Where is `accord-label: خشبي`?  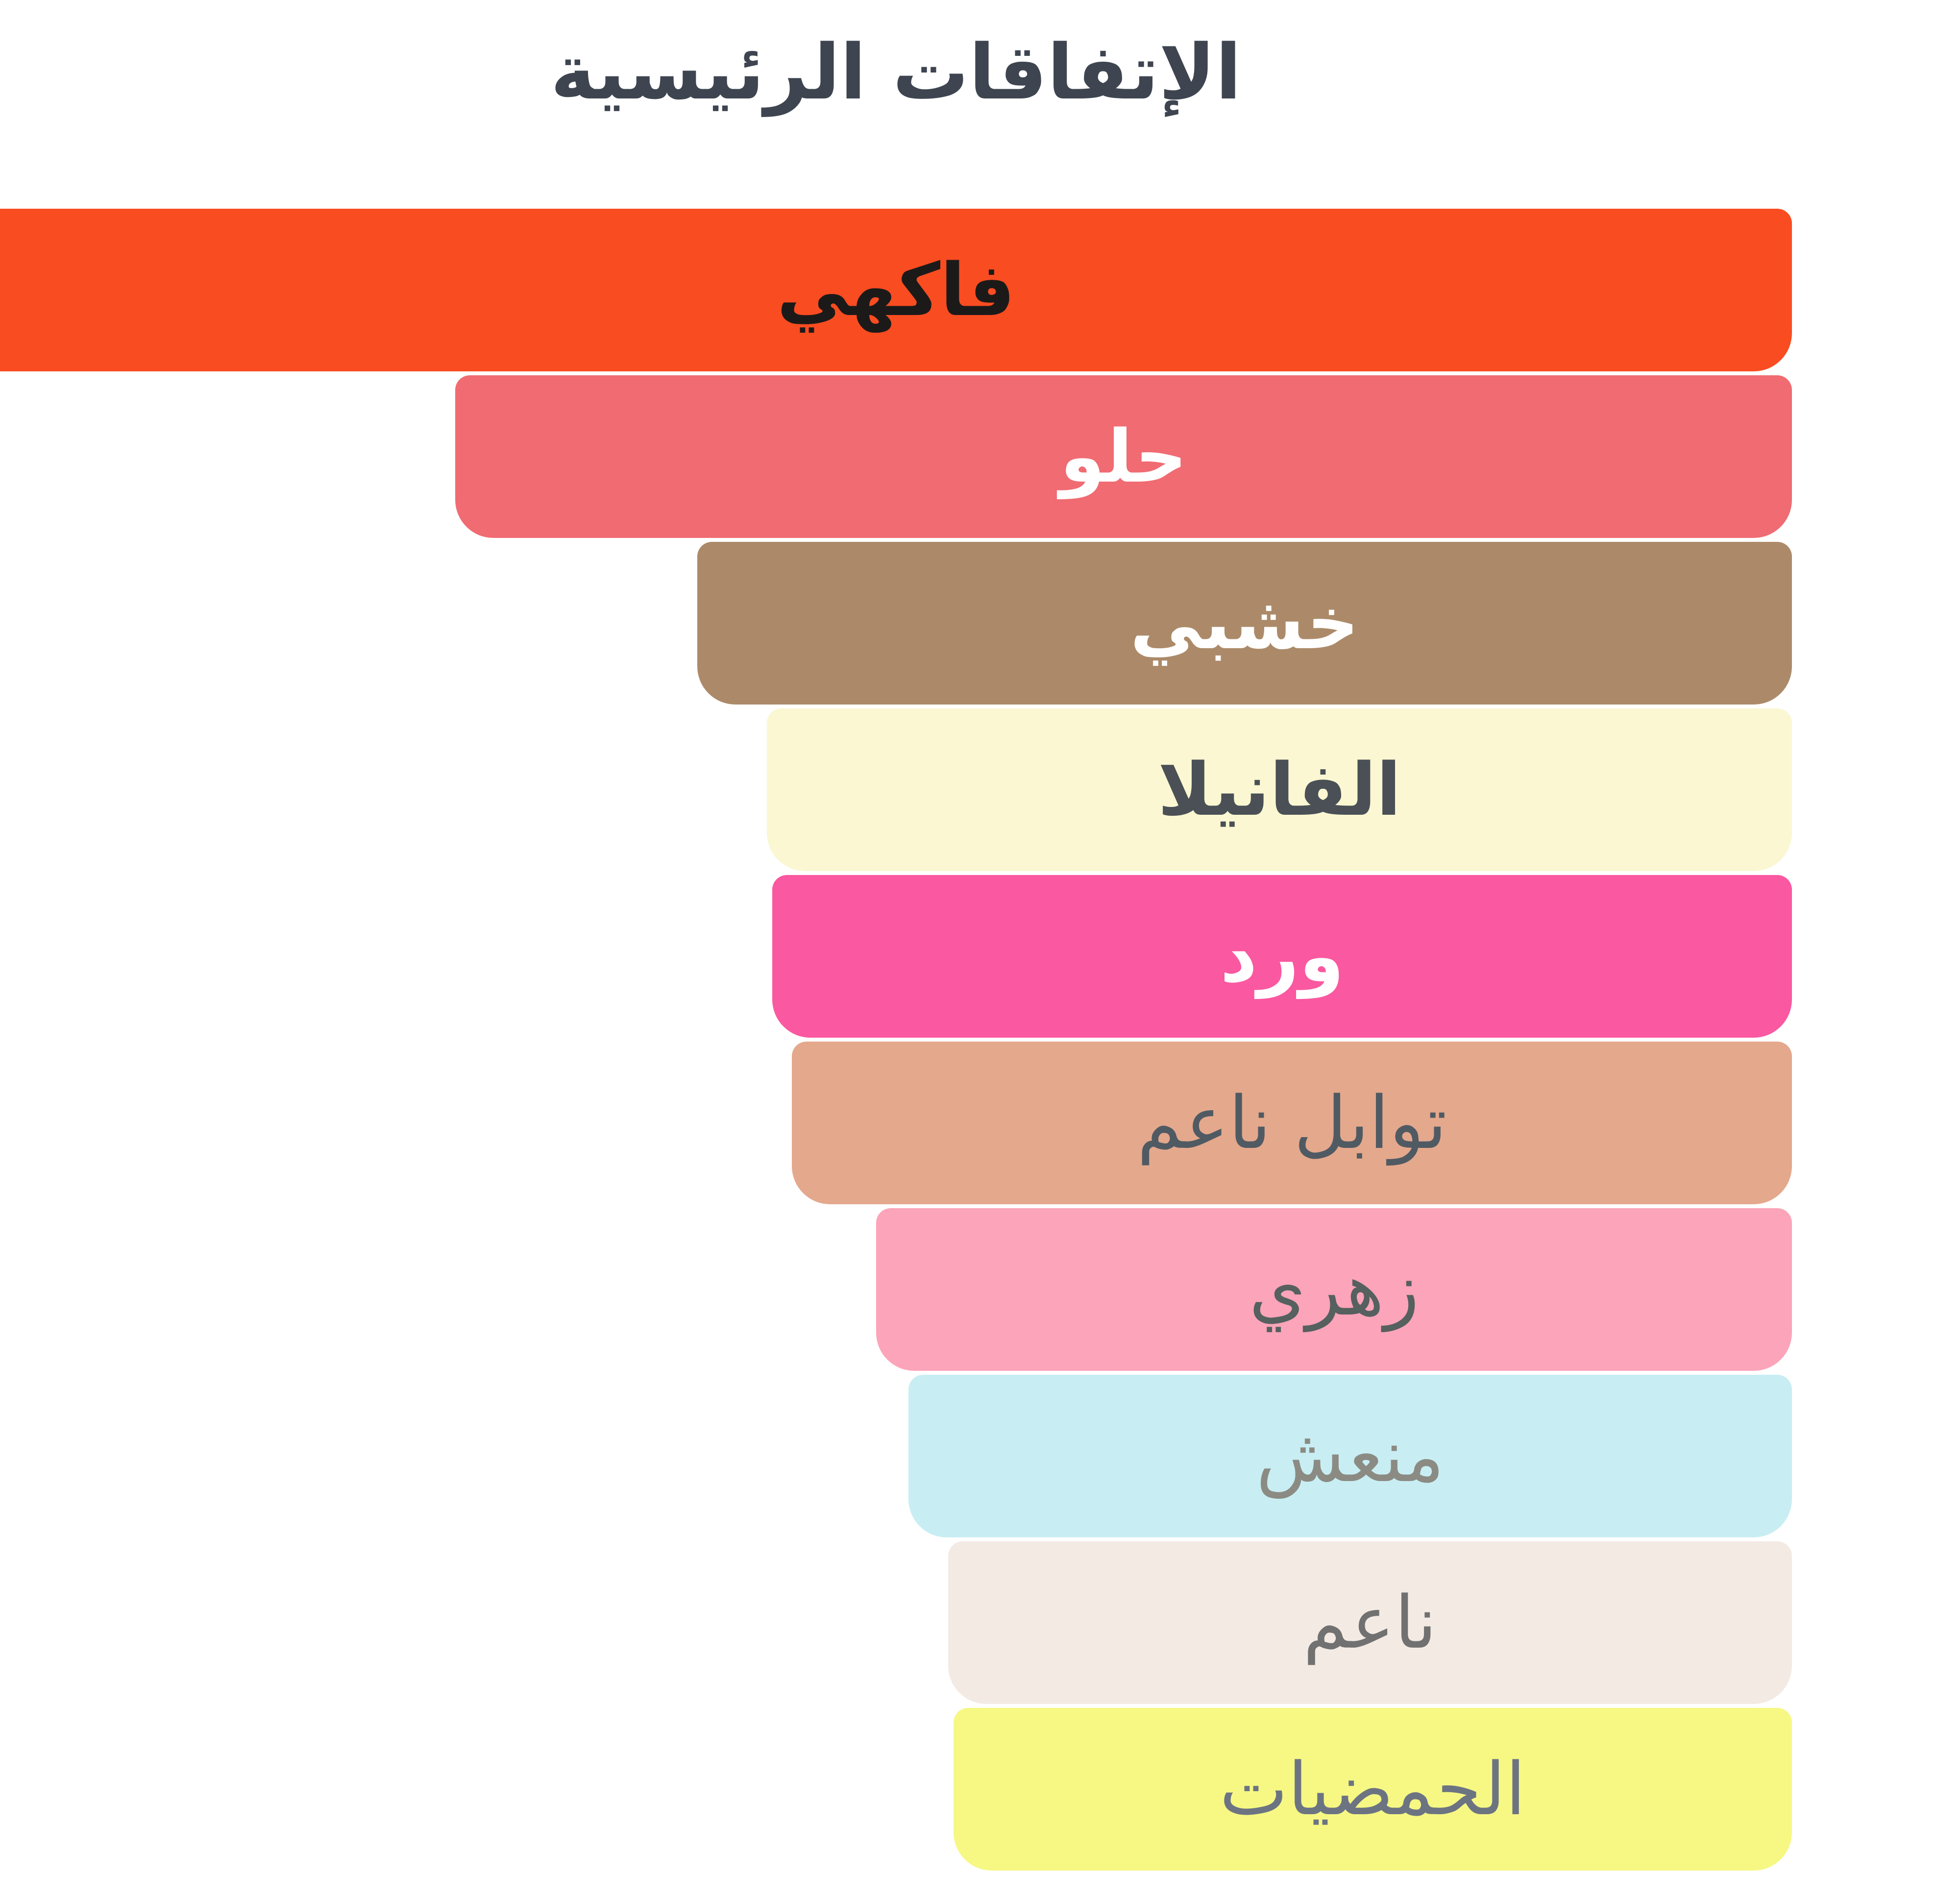
accord-label: خشبي is located at coordinates (1244, 623).